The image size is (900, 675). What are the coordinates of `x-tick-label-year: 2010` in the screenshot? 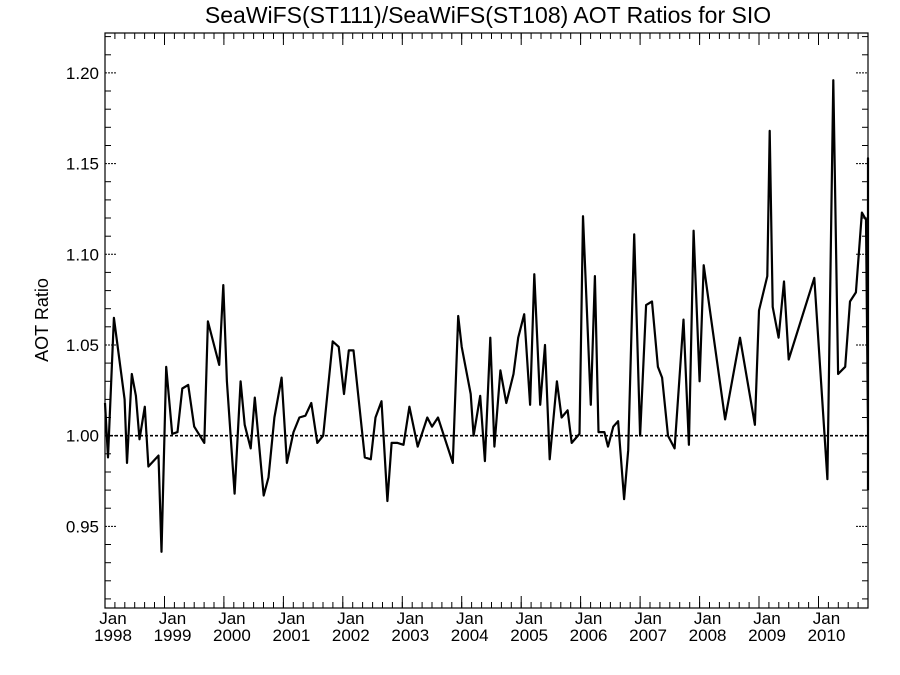 It's located at (827, 635).